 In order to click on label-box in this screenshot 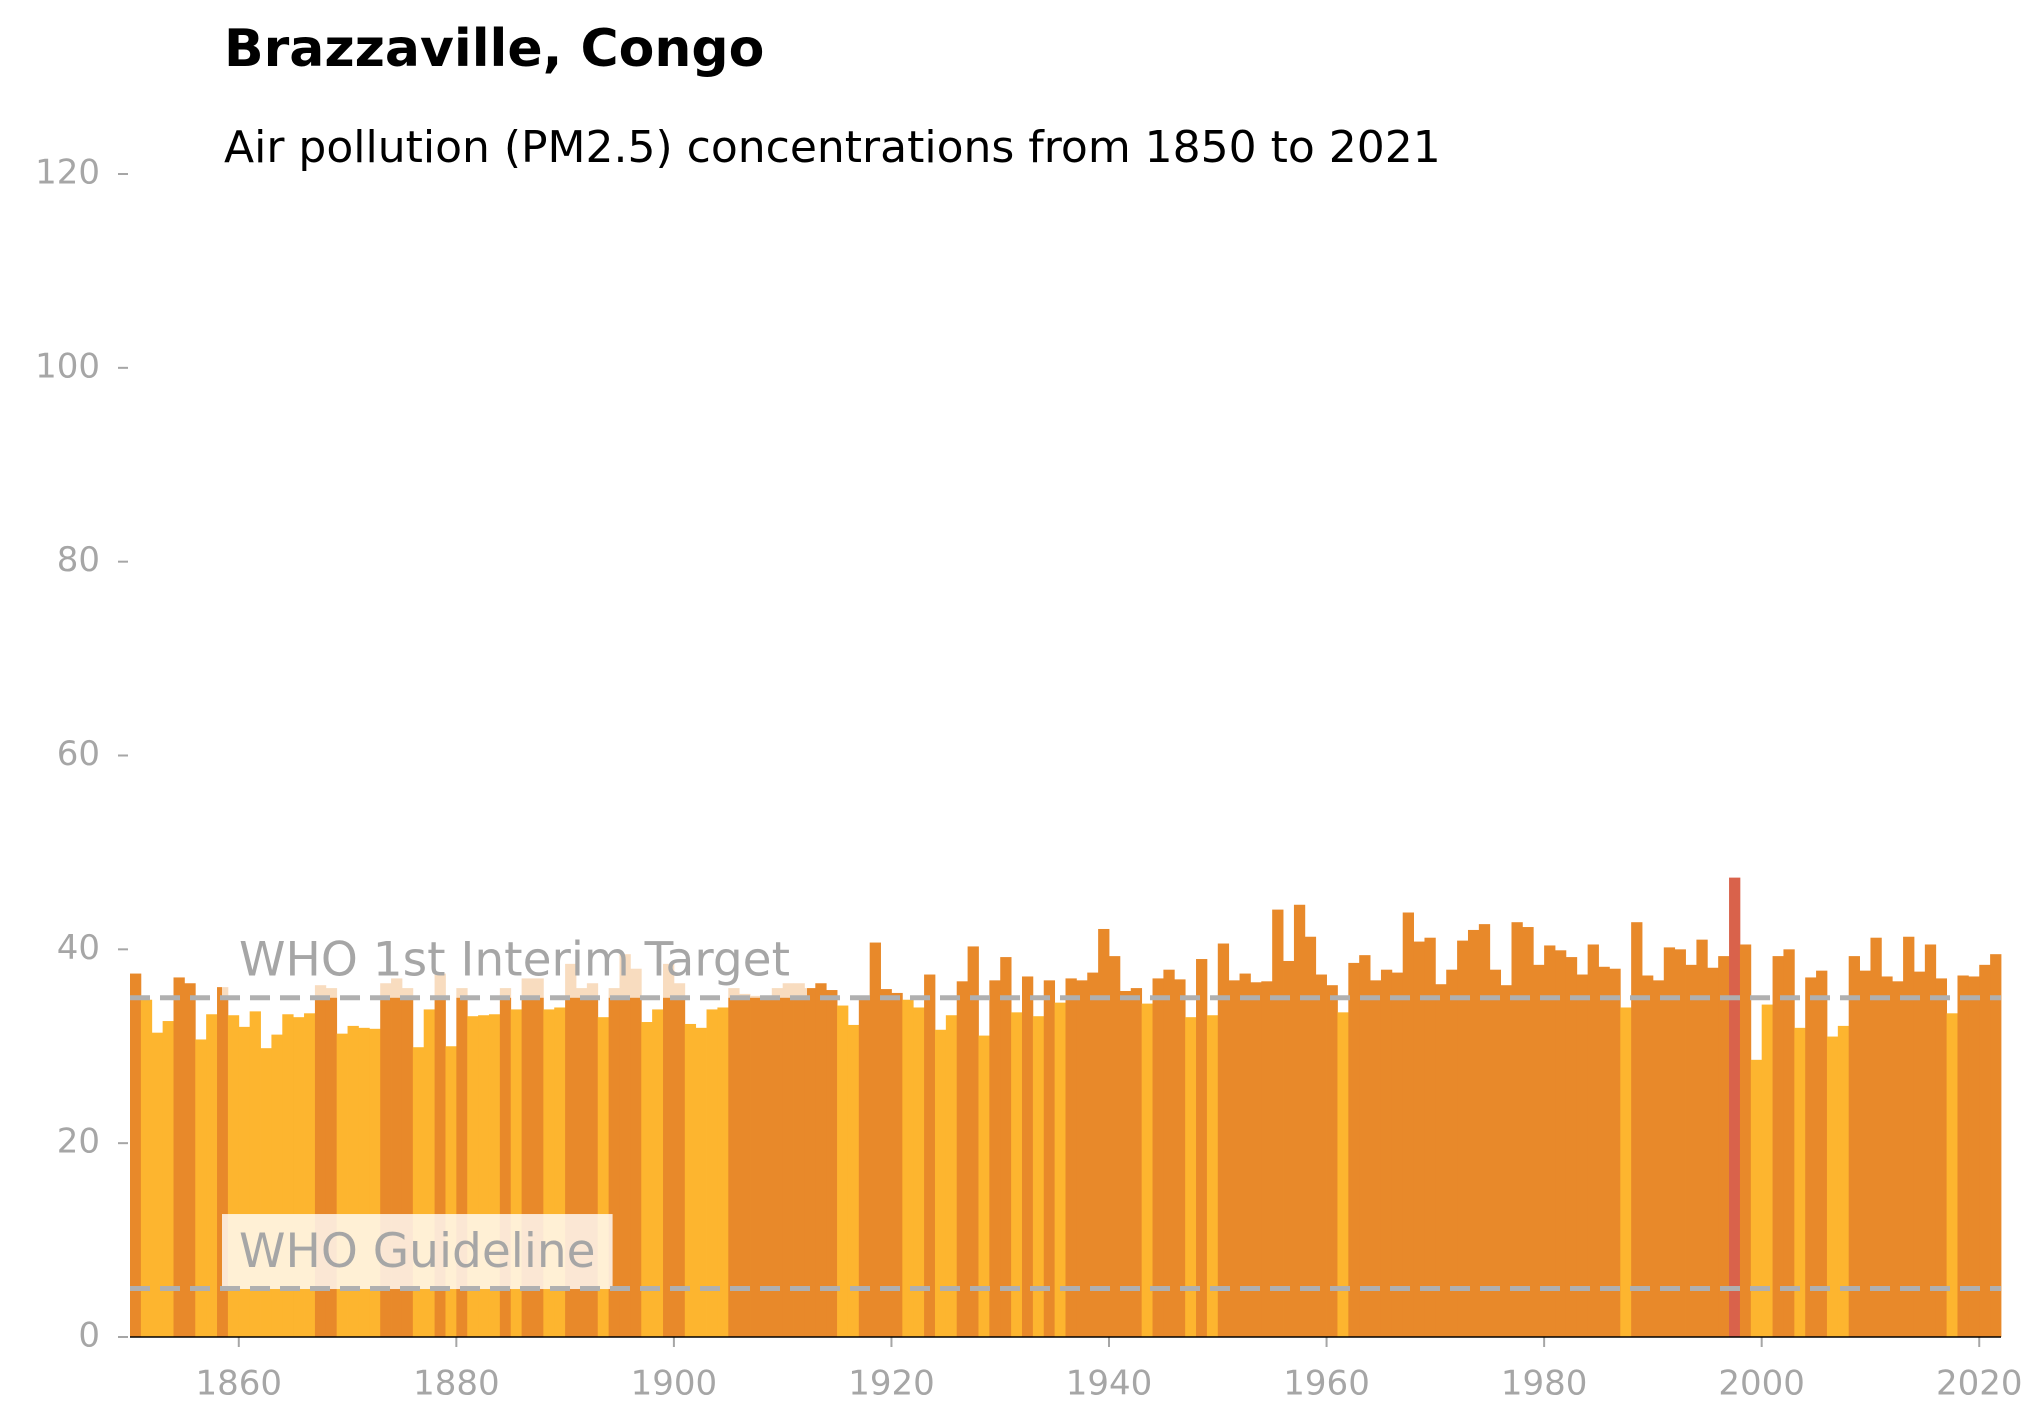, I will do `click(417, 1252)`.